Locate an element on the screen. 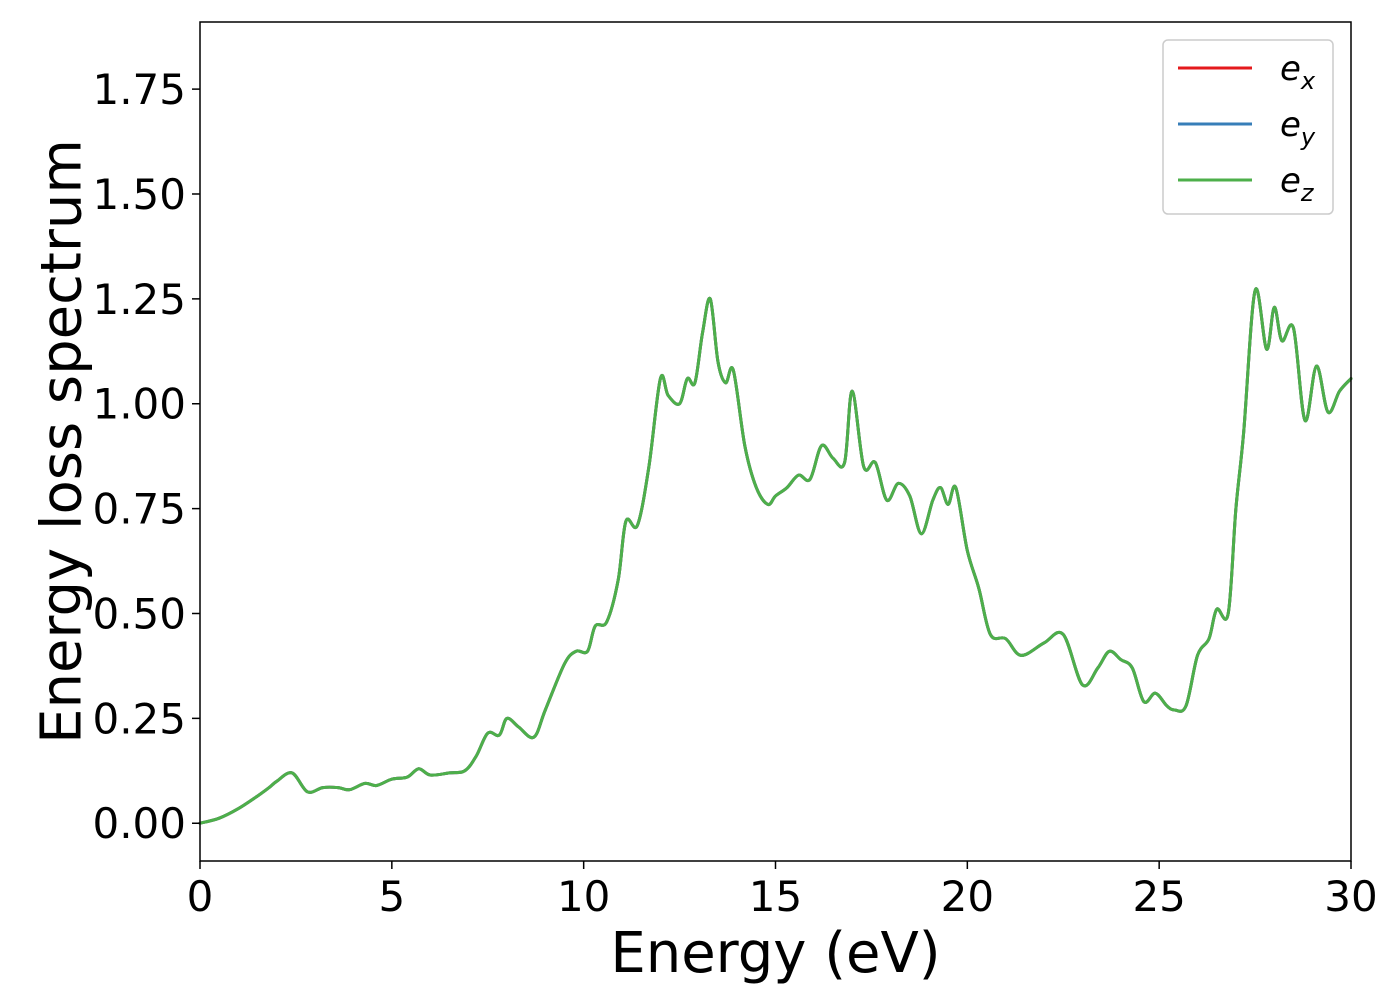 The width and height of the screenshot is (1400, 1000). x-tick-label: 20 is located at coordinates (967, 896).